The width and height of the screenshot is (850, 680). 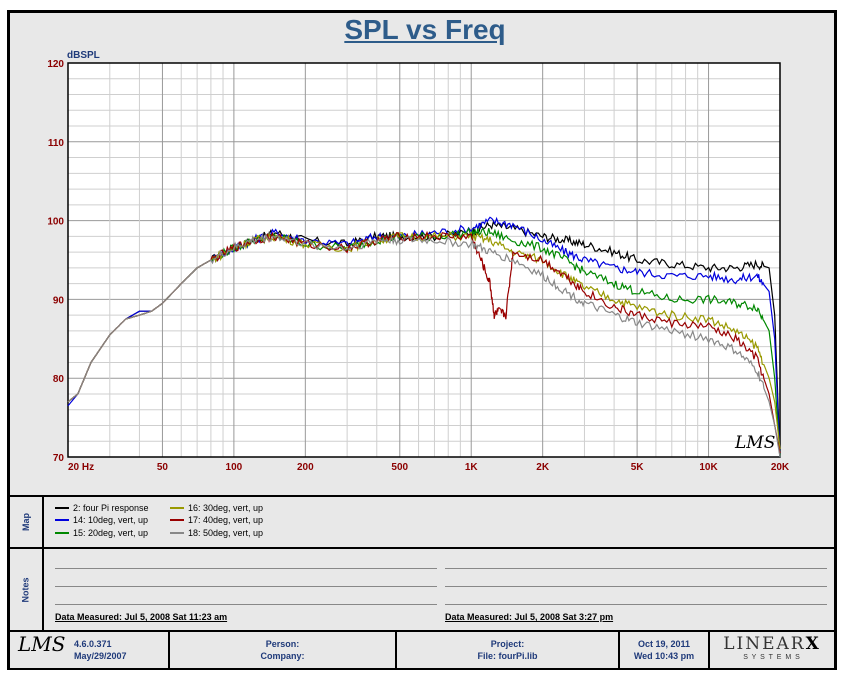 I want to click on brand-logo: LINEARX S Y S T E M S, so click(x=772, y=650).